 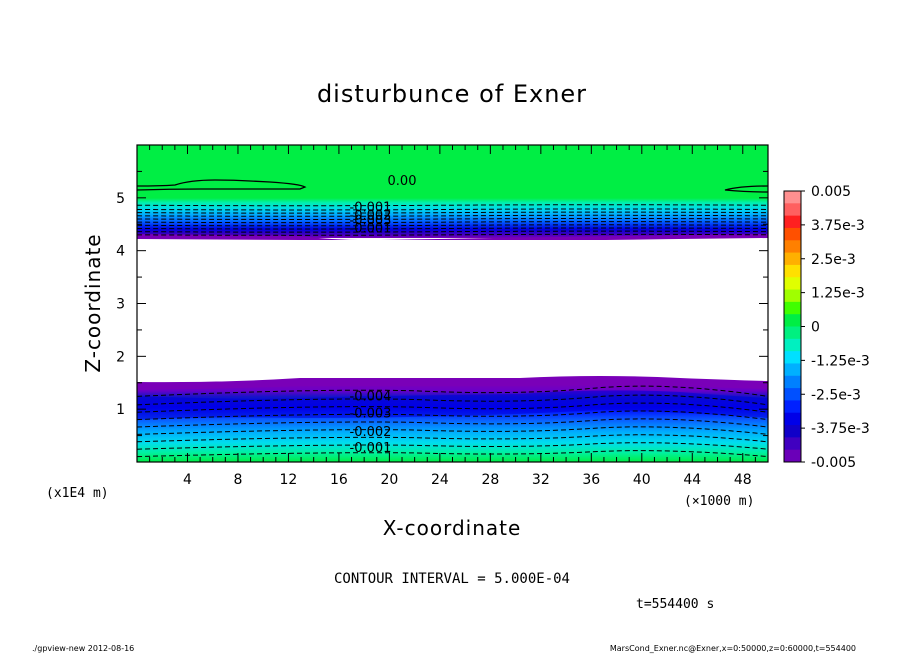 What do you see at coordinates (452, 239) in the screenshot?
I see `upper-purple-edge` at bounding box center [452, 239].